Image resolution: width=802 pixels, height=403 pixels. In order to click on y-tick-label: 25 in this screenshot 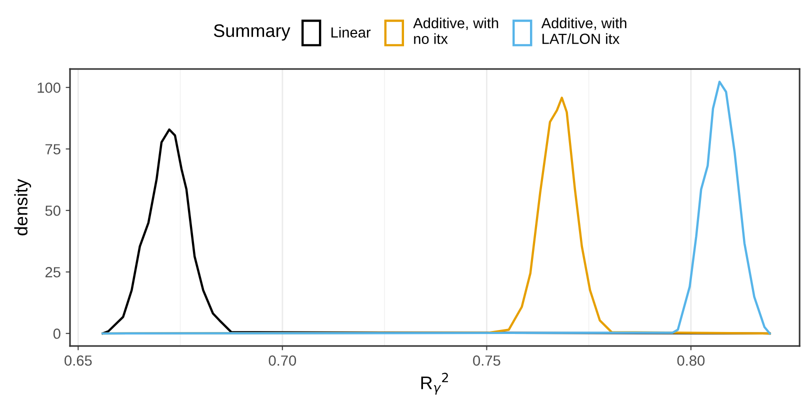, I will do `click(52, 272)`.